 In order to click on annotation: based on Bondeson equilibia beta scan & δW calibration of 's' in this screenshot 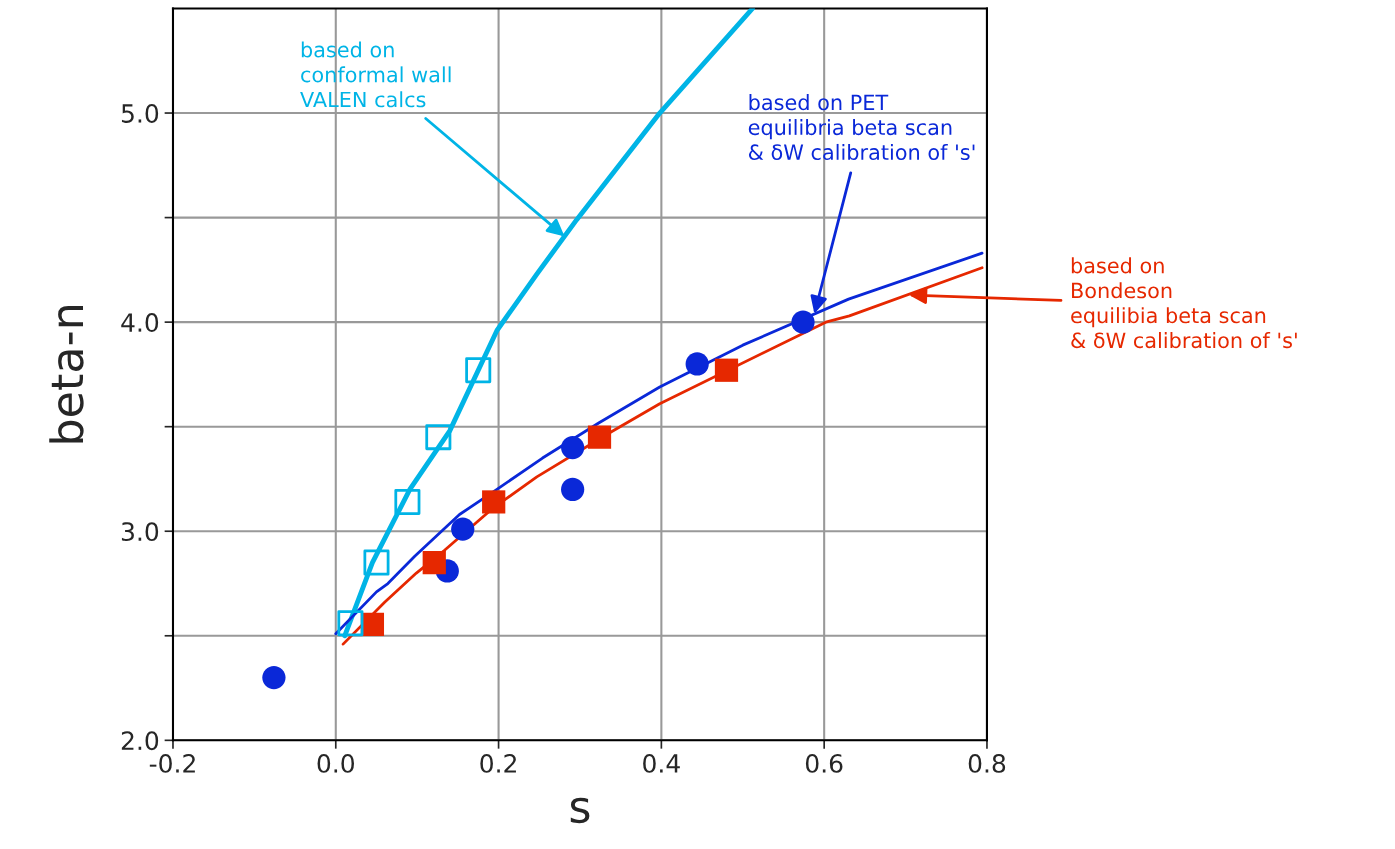, I will do `click(1184, 303)`.